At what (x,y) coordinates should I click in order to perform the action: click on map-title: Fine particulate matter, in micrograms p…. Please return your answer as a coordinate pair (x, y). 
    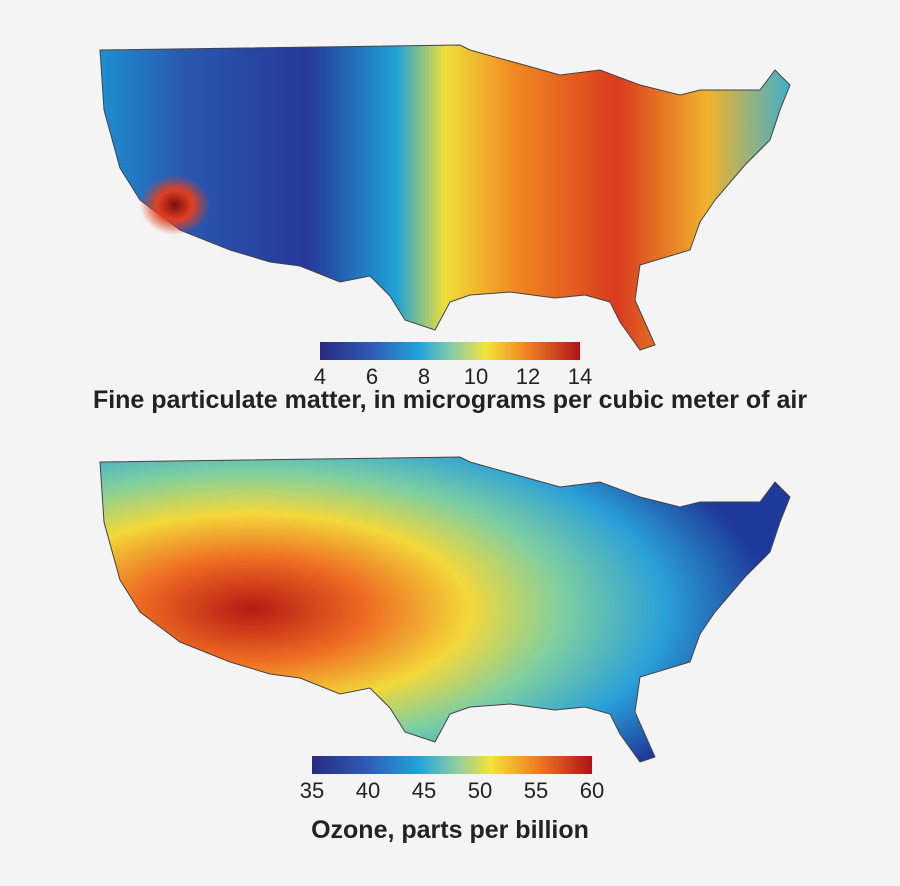
    Looking at the image, I should click on (450, 400).